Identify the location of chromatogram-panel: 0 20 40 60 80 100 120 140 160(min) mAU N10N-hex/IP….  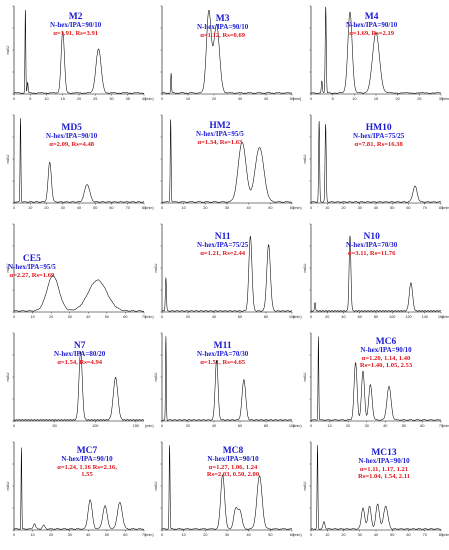
(375, 274).